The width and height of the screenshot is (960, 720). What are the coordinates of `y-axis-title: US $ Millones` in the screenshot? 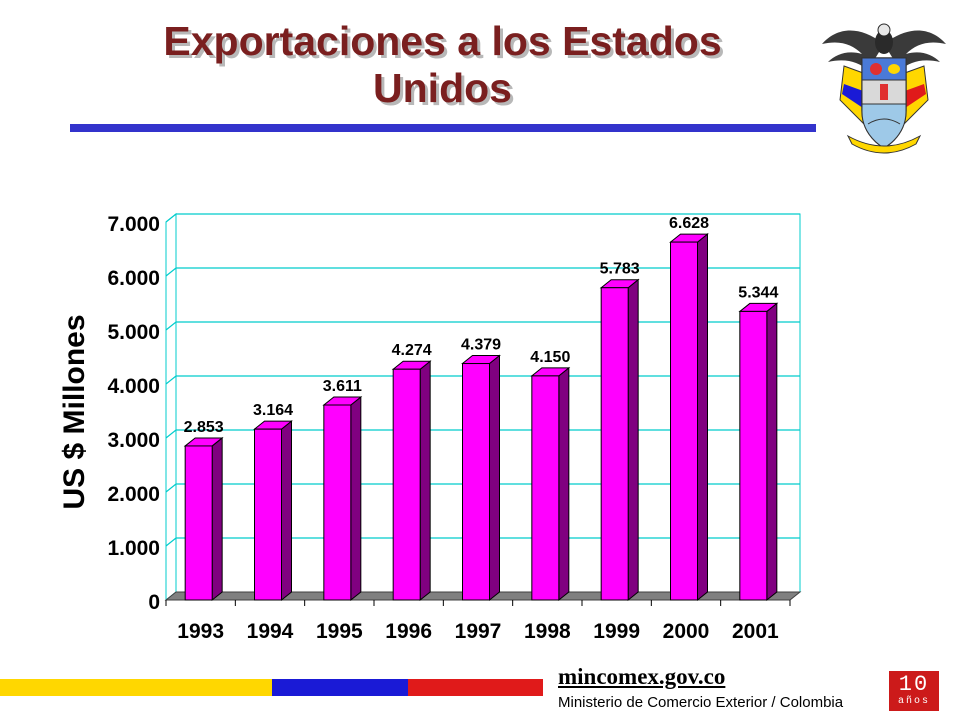 It's located at (74, 411).